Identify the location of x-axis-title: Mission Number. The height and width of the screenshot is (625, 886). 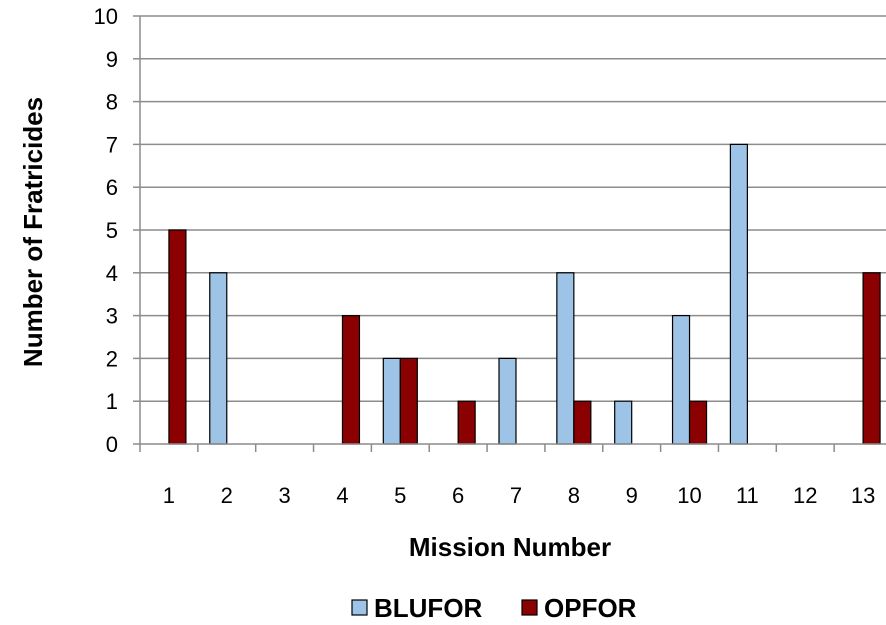
(510, 547).